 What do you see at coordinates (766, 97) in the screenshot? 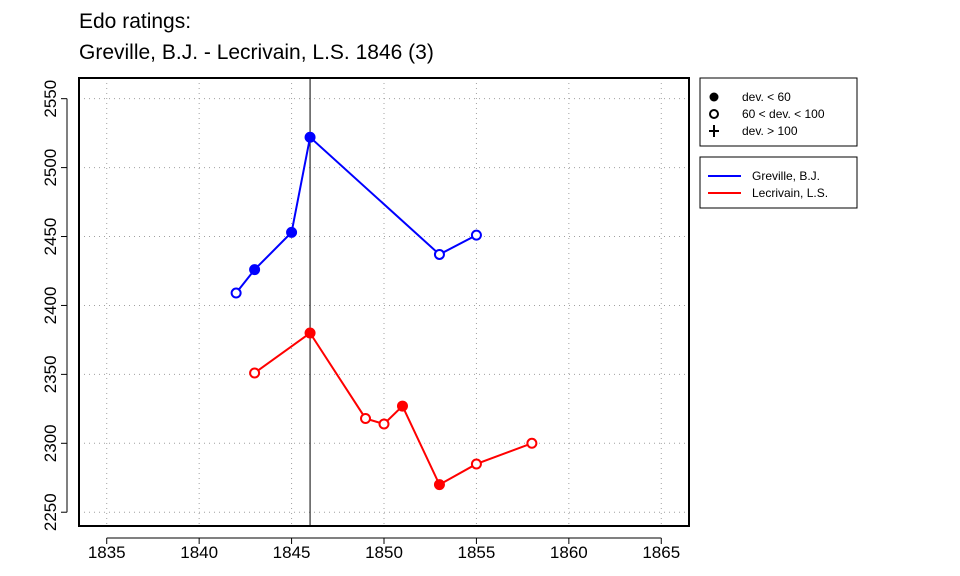
I see `legend-marker-label: dev. < 60` at bounding box center [766, 97].